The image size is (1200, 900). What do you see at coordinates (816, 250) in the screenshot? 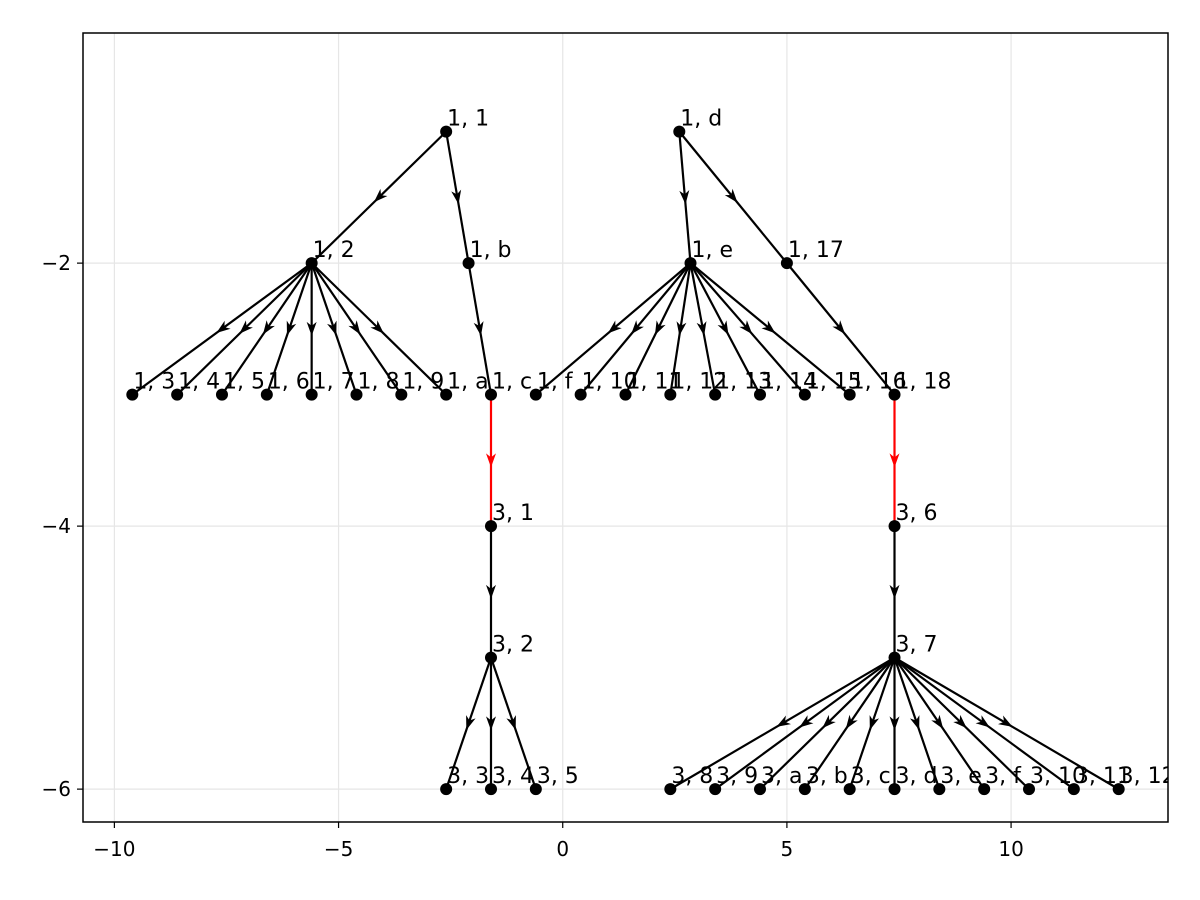
I see `node-label-1-17: 1, 17` at bounding box center [816, 250].